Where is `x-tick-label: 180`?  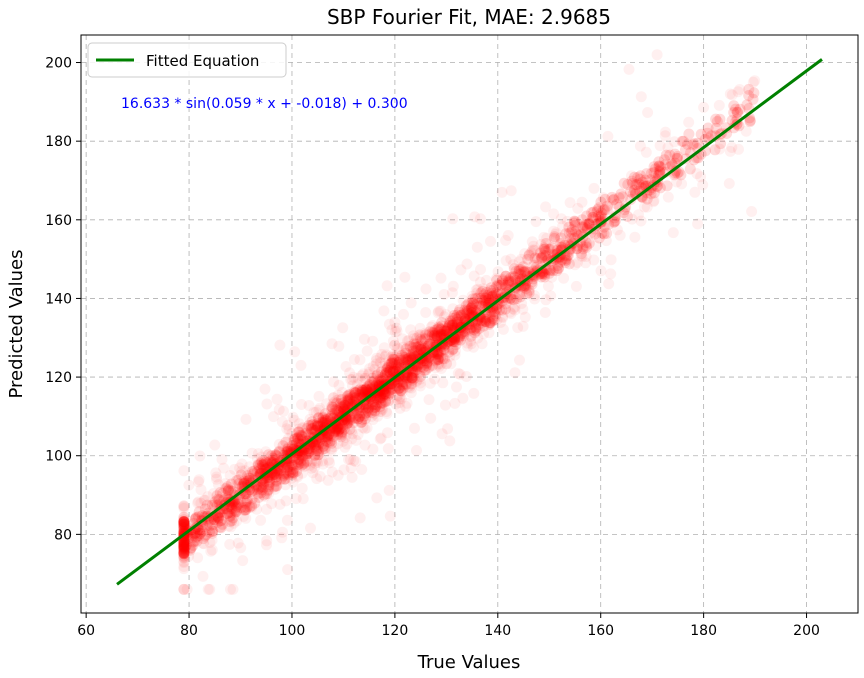
x-tick-label: 180 is located at coordinates (703, 631).